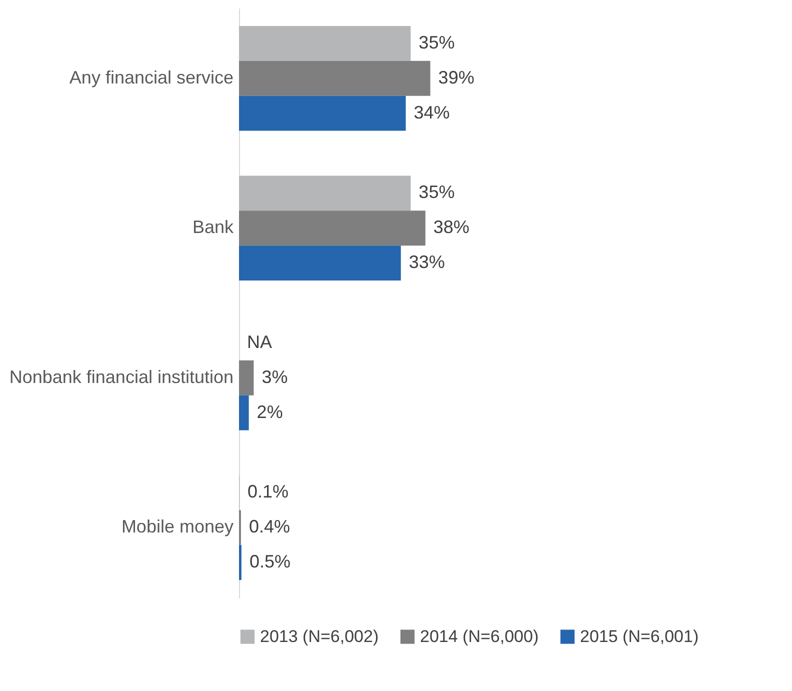 The image size is (792, 691). Describe the element at coordinates (269, 412) in the screenshot. I see `data-label: 2%` at that location.